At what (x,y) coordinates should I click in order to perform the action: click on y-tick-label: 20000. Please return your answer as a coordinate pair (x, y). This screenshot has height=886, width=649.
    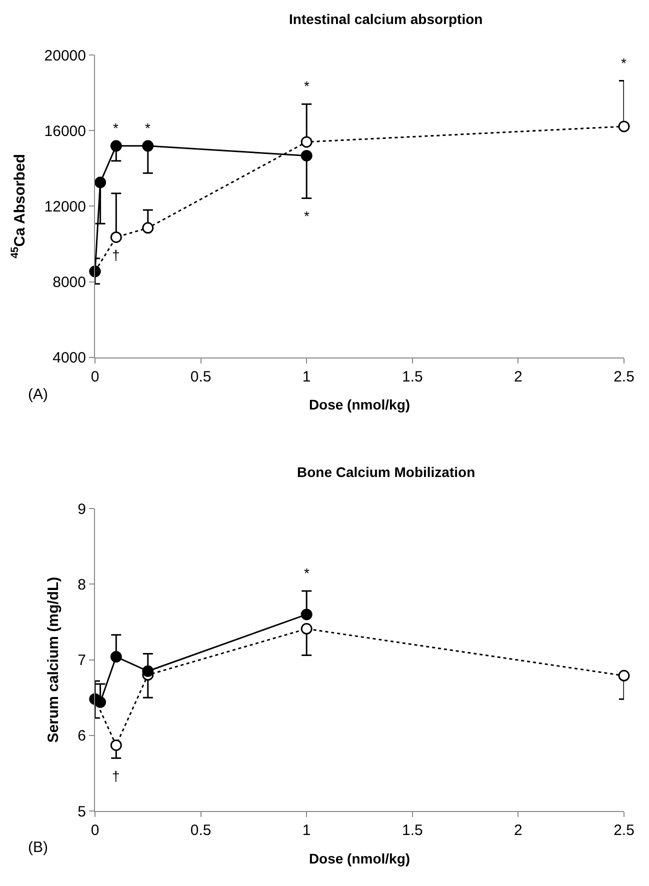
    Looking at the image, I should click on (65, 55).